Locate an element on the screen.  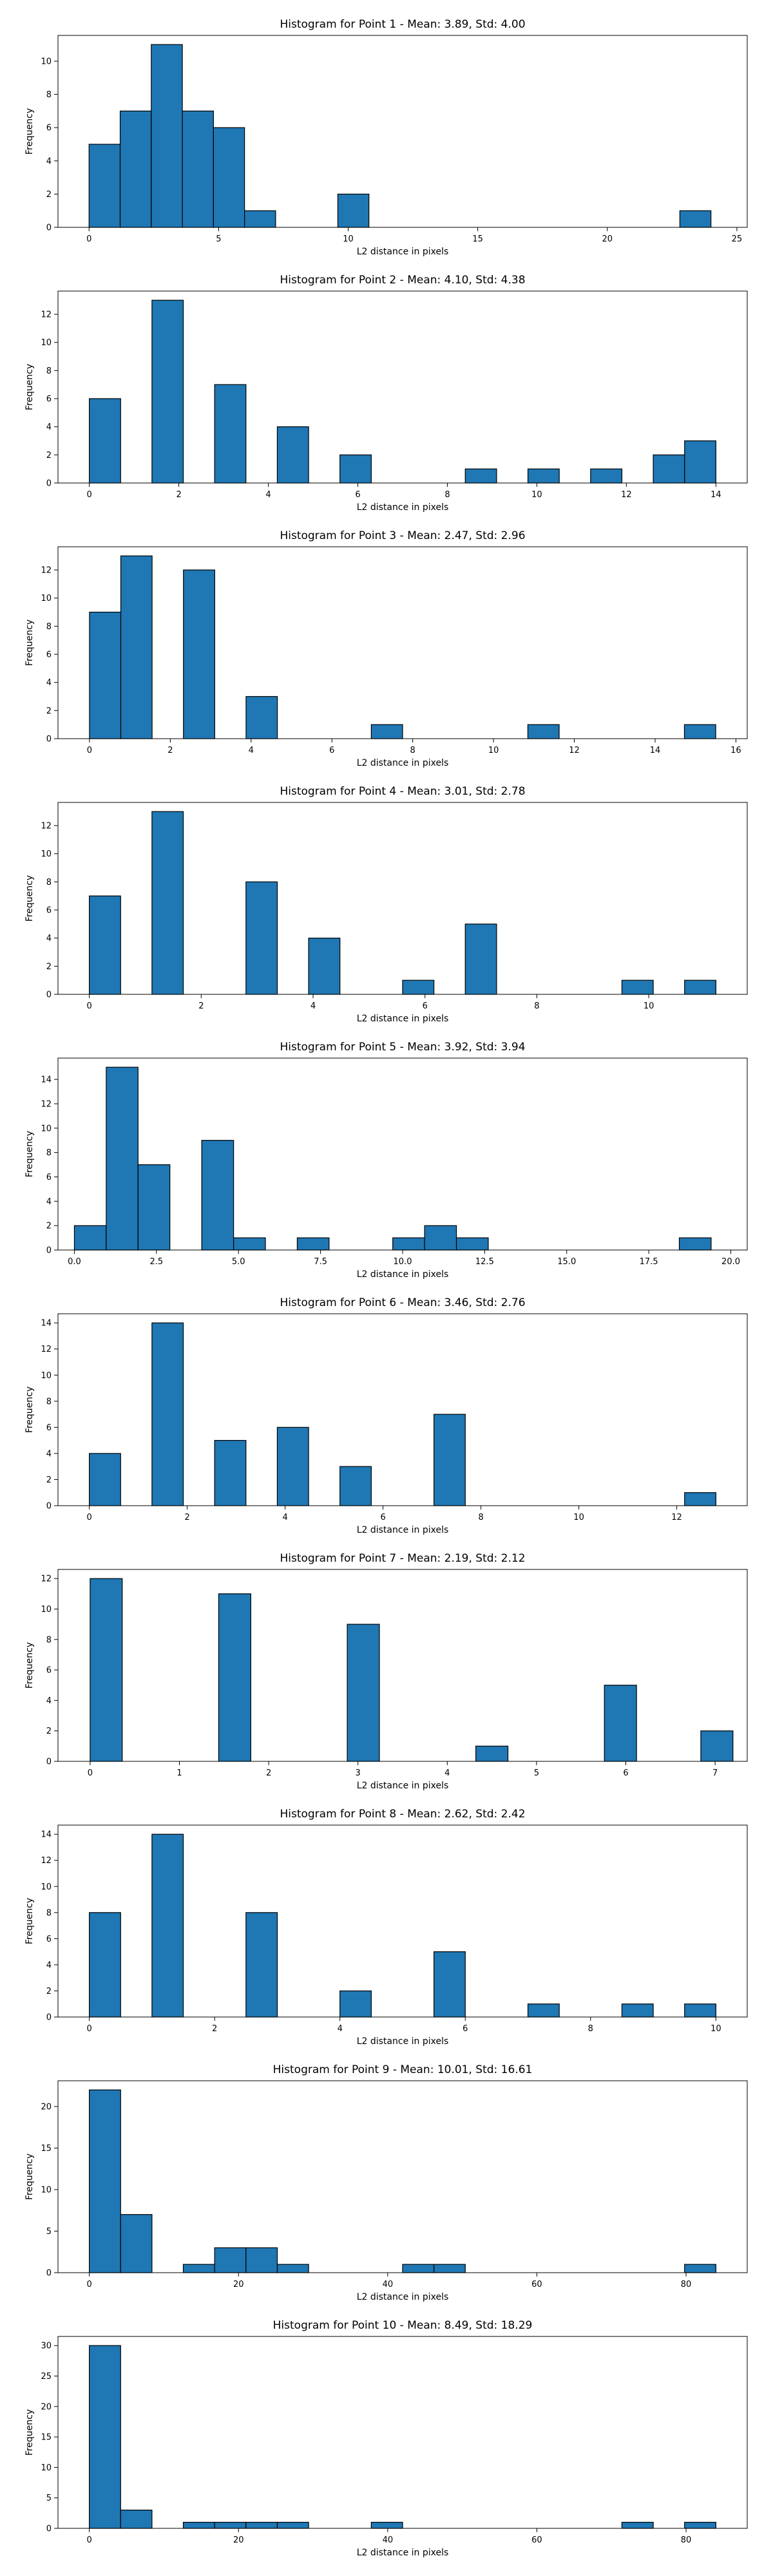
x-tick-label: 2 is located at coordinates (178, 495).